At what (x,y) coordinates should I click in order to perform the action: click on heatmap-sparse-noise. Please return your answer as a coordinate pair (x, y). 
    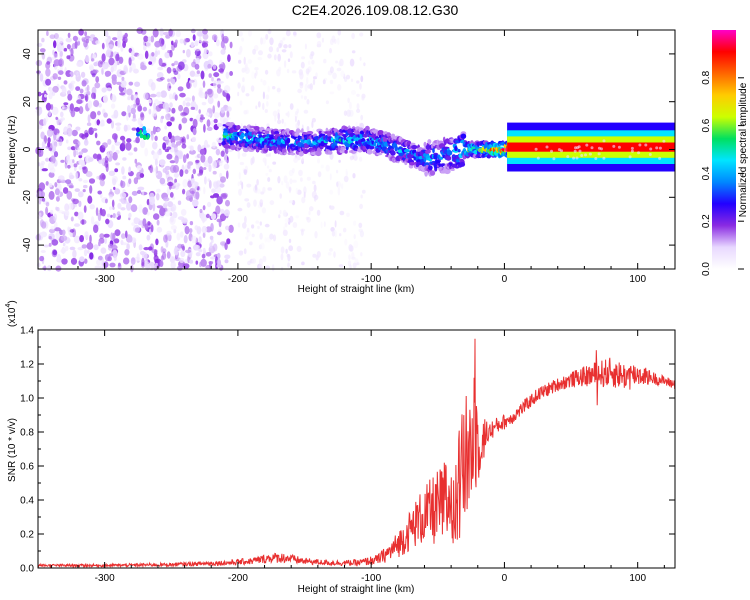
    Looking at the image, I should click on (301, 150).